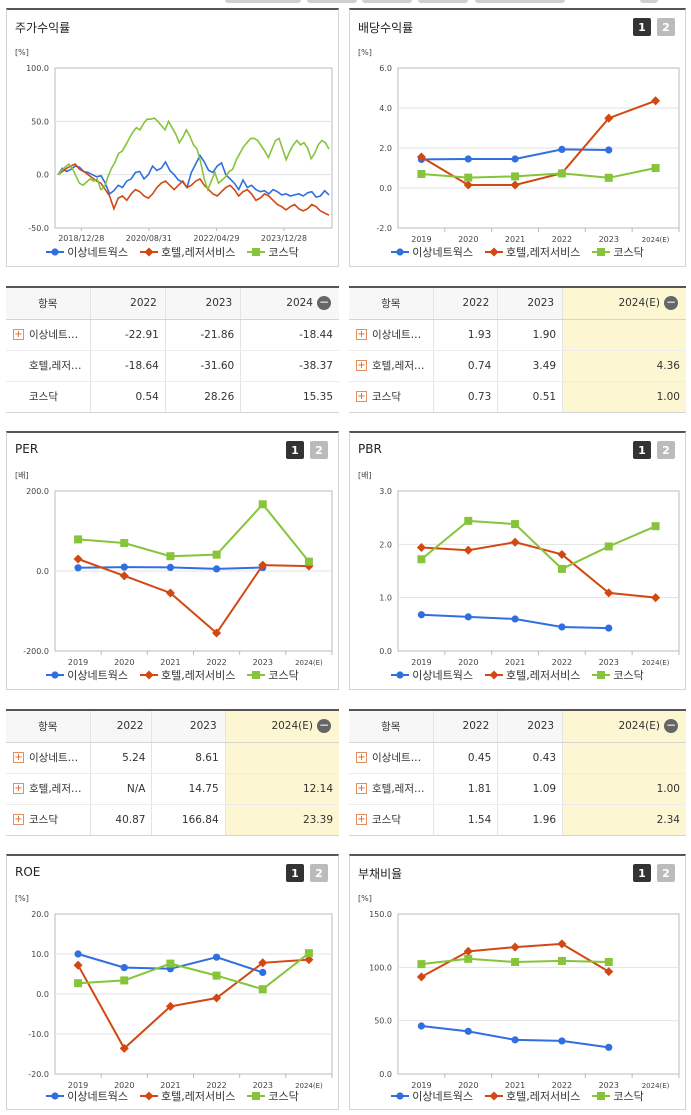 Image resolution: width=691 pixels, height=1115 pixels. I want to click on panel-title: 부채비율, so click(380, 874).